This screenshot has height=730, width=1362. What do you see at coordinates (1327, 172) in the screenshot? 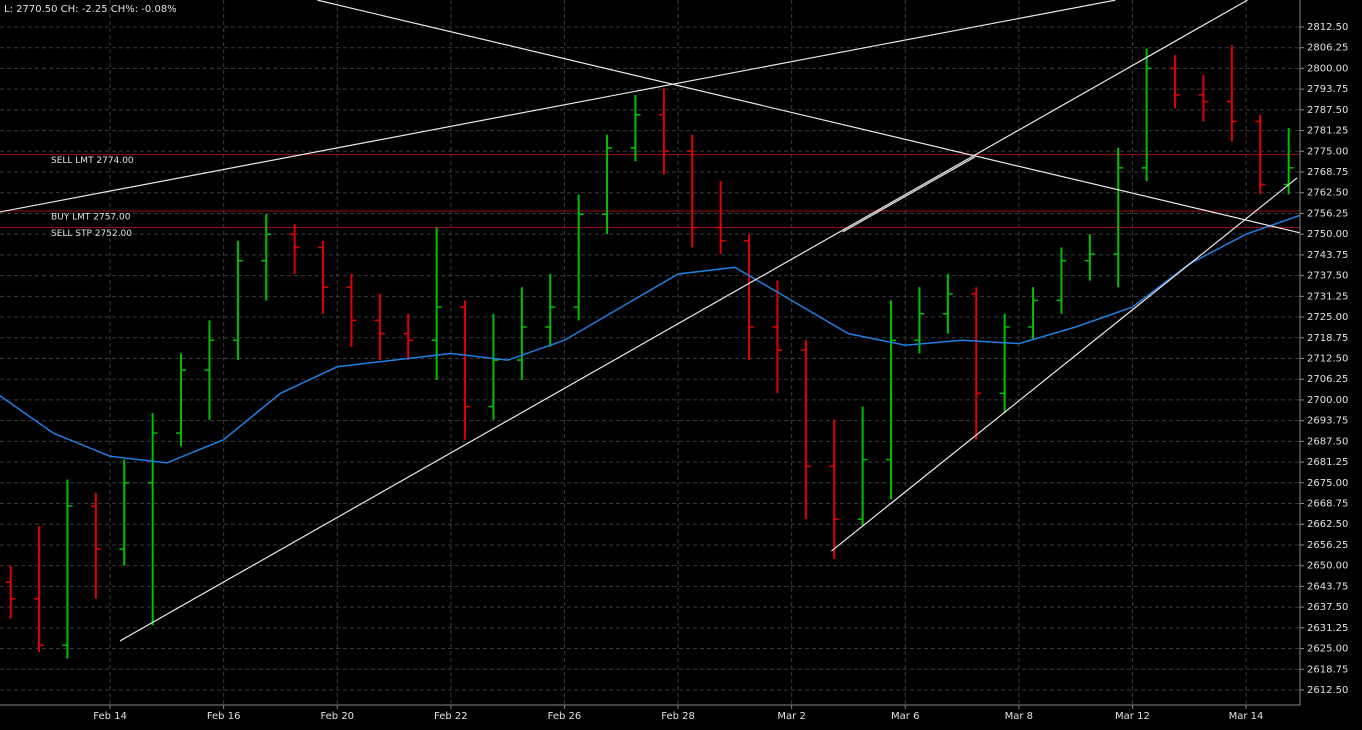
I see `y-tick-label: 2768.75` at bounding box center [1327, 172].